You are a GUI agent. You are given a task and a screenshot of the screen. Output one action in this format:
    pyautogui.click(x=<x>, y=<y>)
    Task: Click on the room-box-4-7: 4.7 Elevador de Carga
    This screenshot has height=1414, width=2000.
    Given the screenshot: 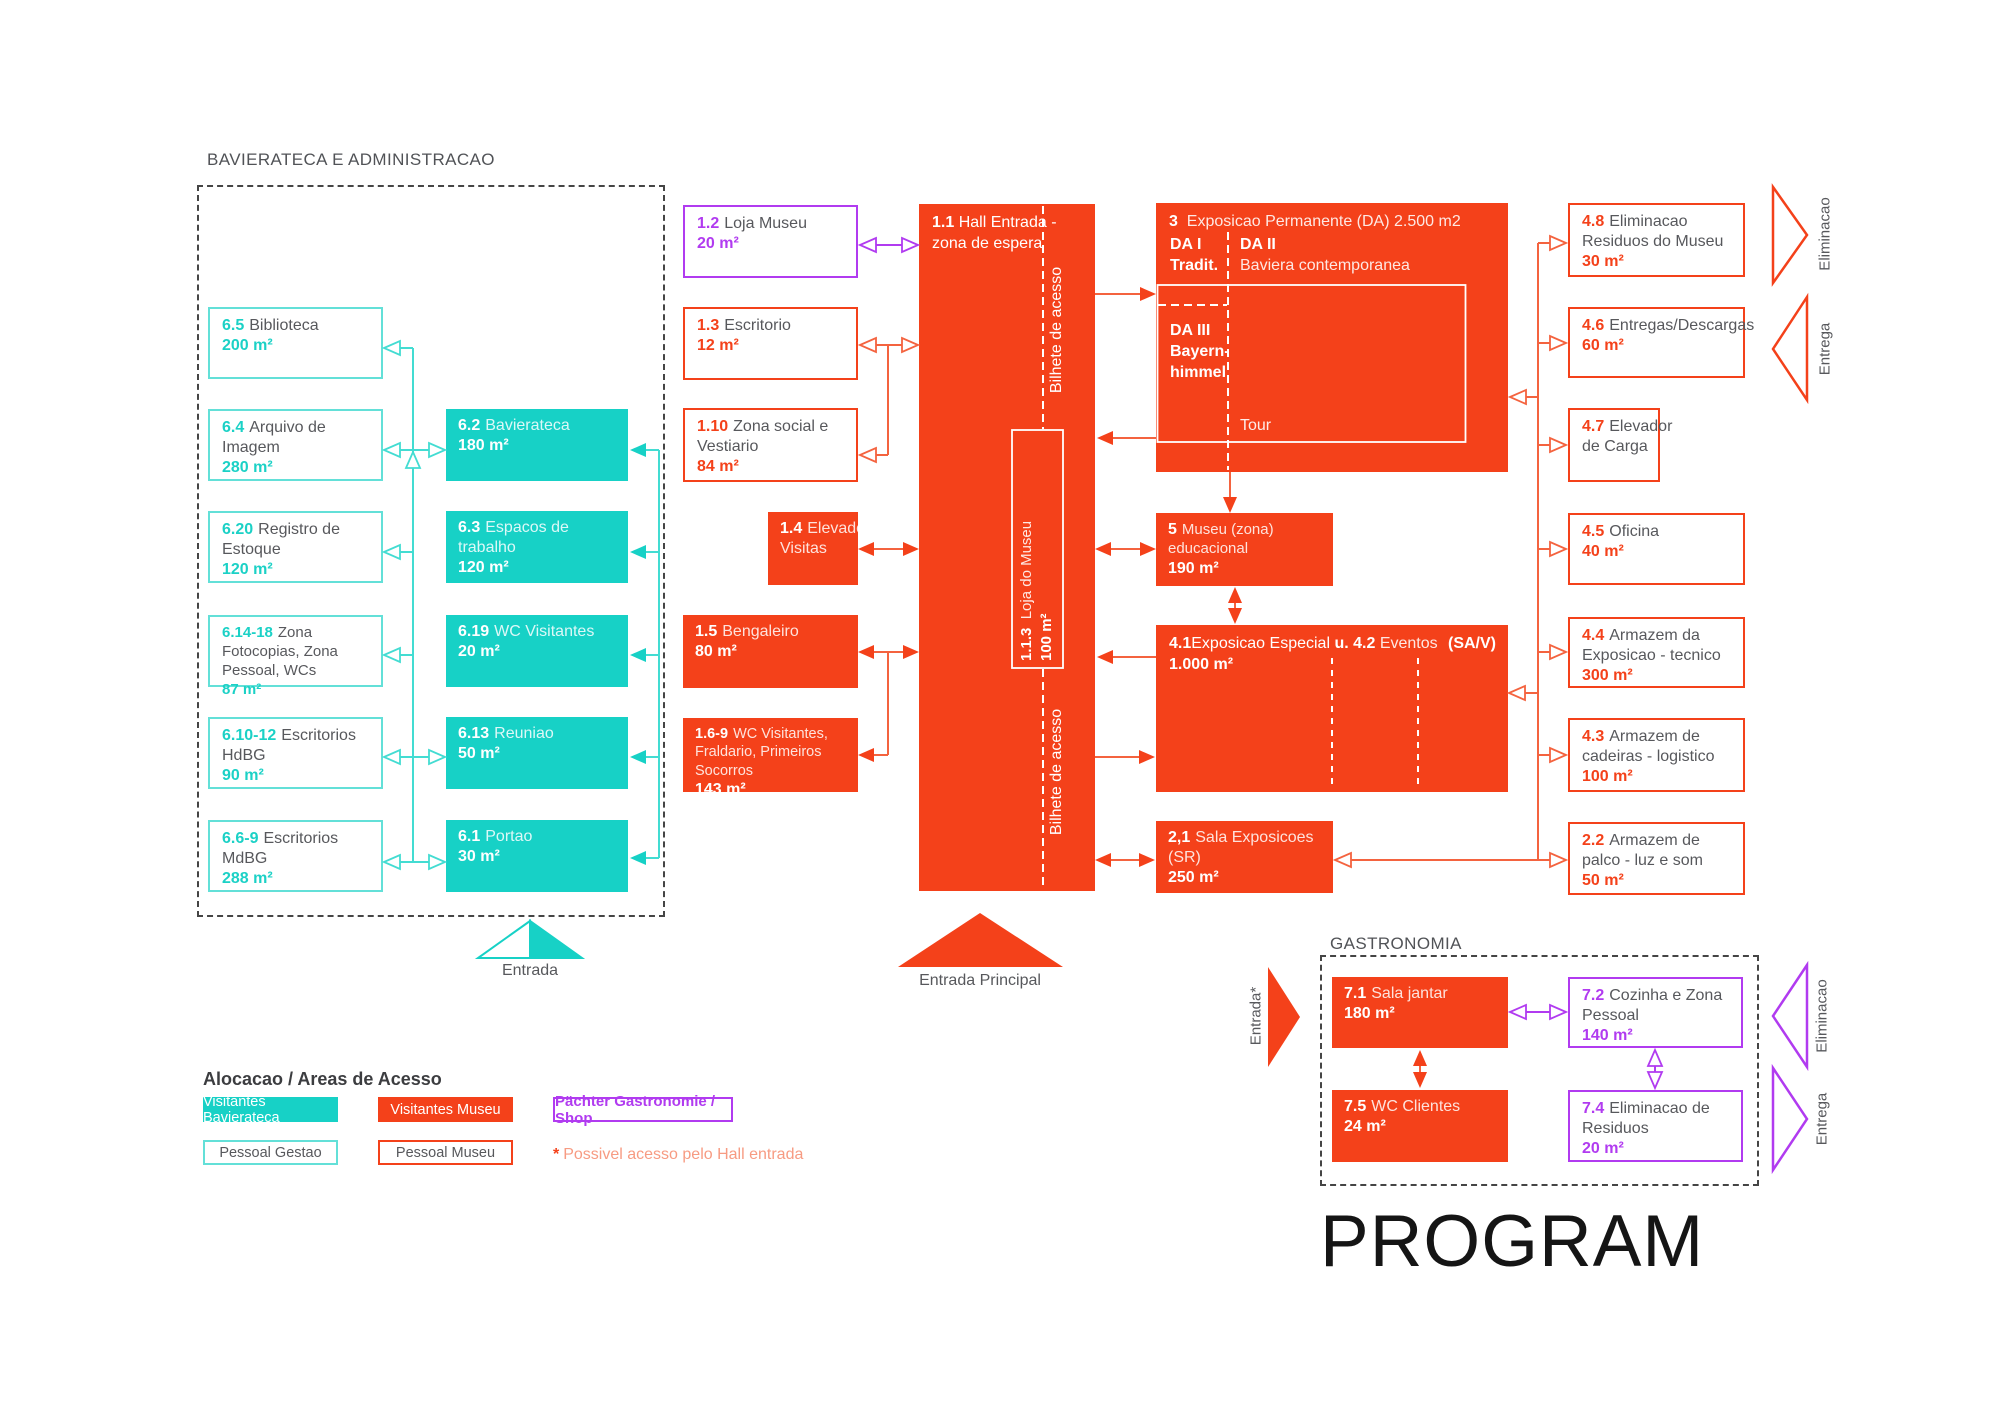 What is the action you would take?
    pyautogui.click(x=1620, y=445)
    